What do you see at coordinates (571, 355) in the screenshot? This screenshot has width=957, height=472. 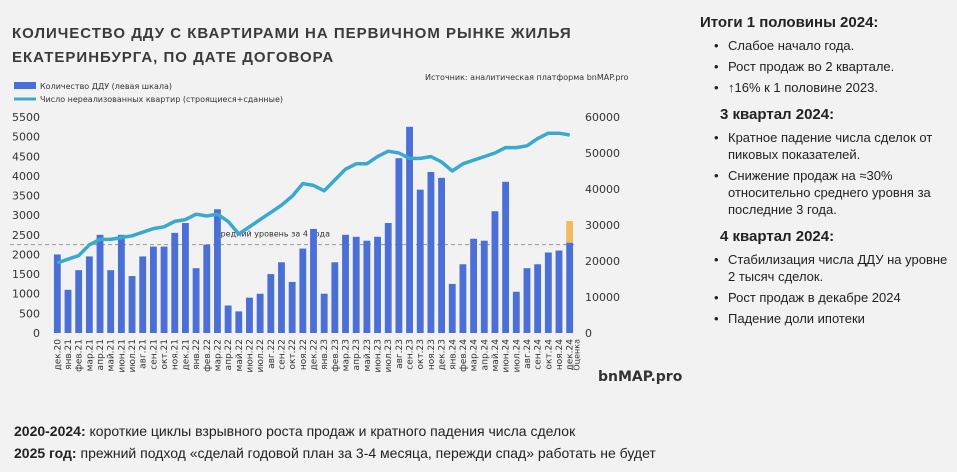 I see `x-tick-label: дек.24` at bounding box center [571, 355].